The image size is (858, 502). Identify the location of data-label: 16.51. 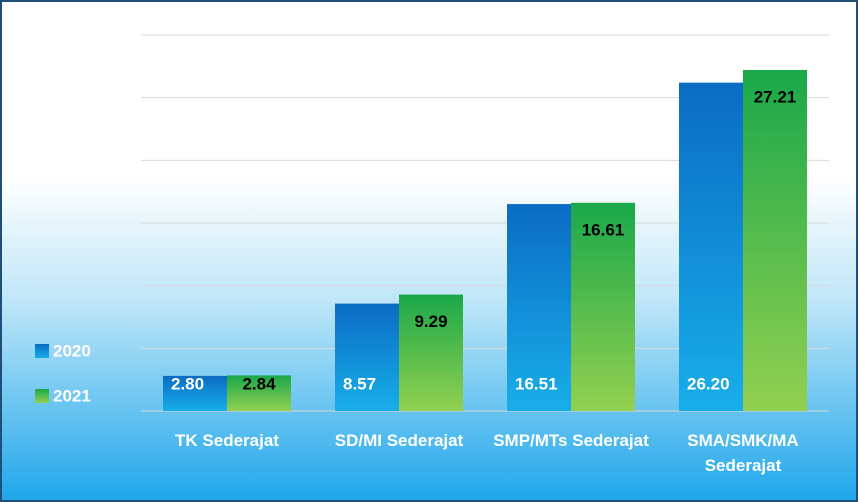
(536, 383).